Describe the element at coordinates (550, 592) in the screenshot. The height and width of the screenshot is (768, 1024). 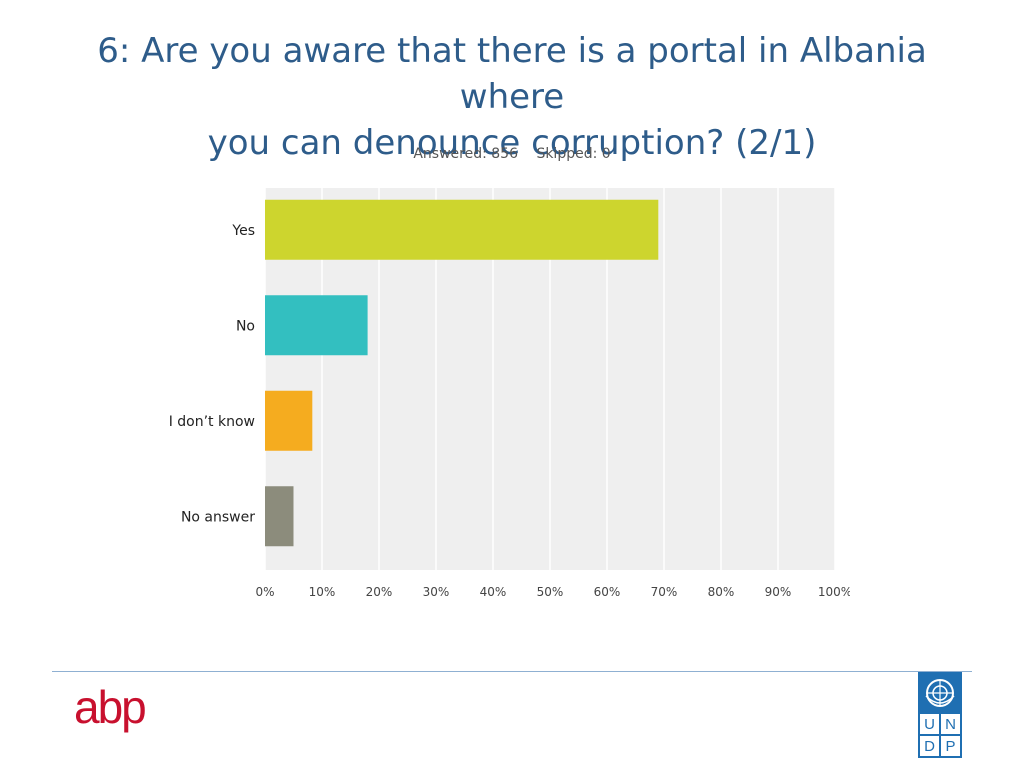
I see `x-tick-label: 50%` at that location.